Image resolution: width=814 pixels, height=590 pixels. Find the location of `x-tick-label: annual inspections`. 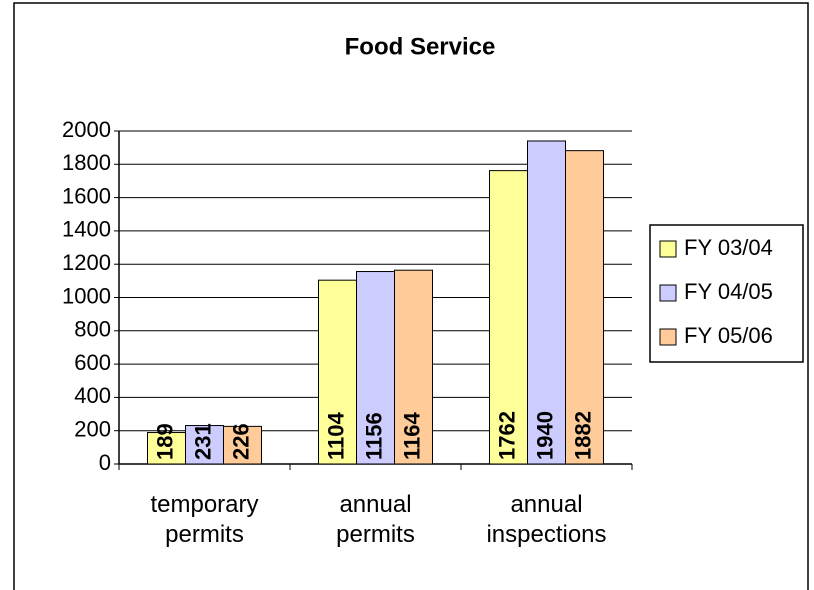

x-tick-label: annual inspections is located at coordinates (546, 519).